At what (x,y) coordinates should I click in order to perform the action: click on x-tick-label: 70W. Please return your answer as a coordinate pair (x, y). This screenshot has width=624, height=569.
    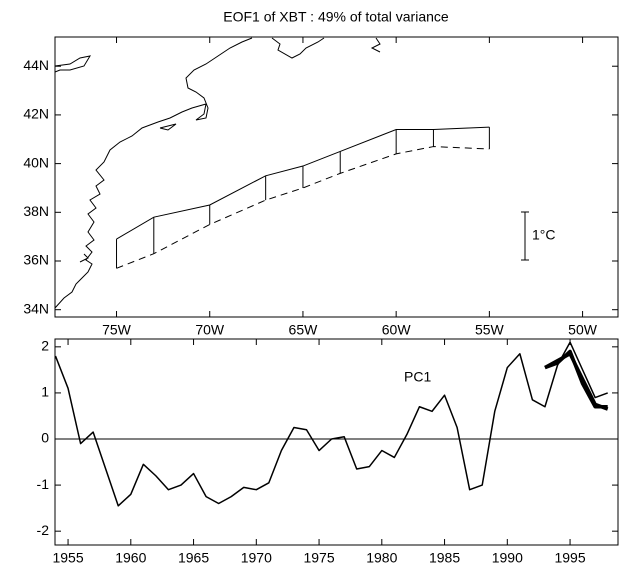
    Looking at the image, I should click on (210, 330).